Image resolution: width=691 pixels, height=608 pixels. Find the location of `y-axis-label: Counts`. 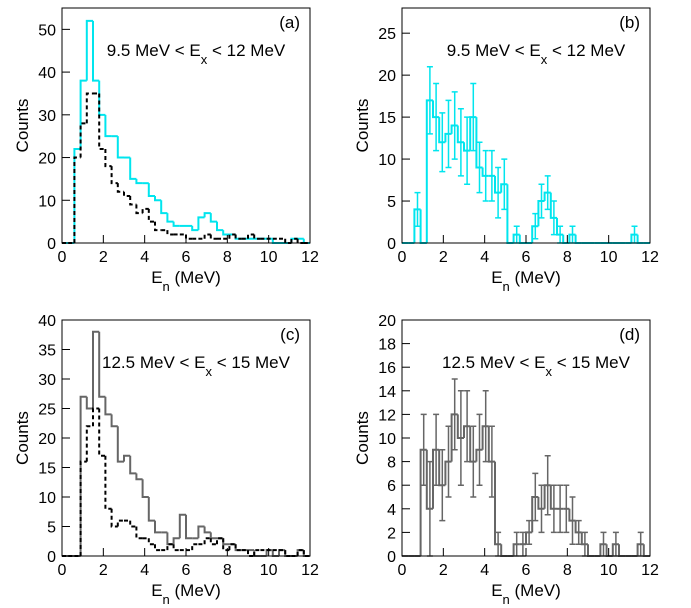

y-axis-label: Counts is located at coordinates (22, 126).